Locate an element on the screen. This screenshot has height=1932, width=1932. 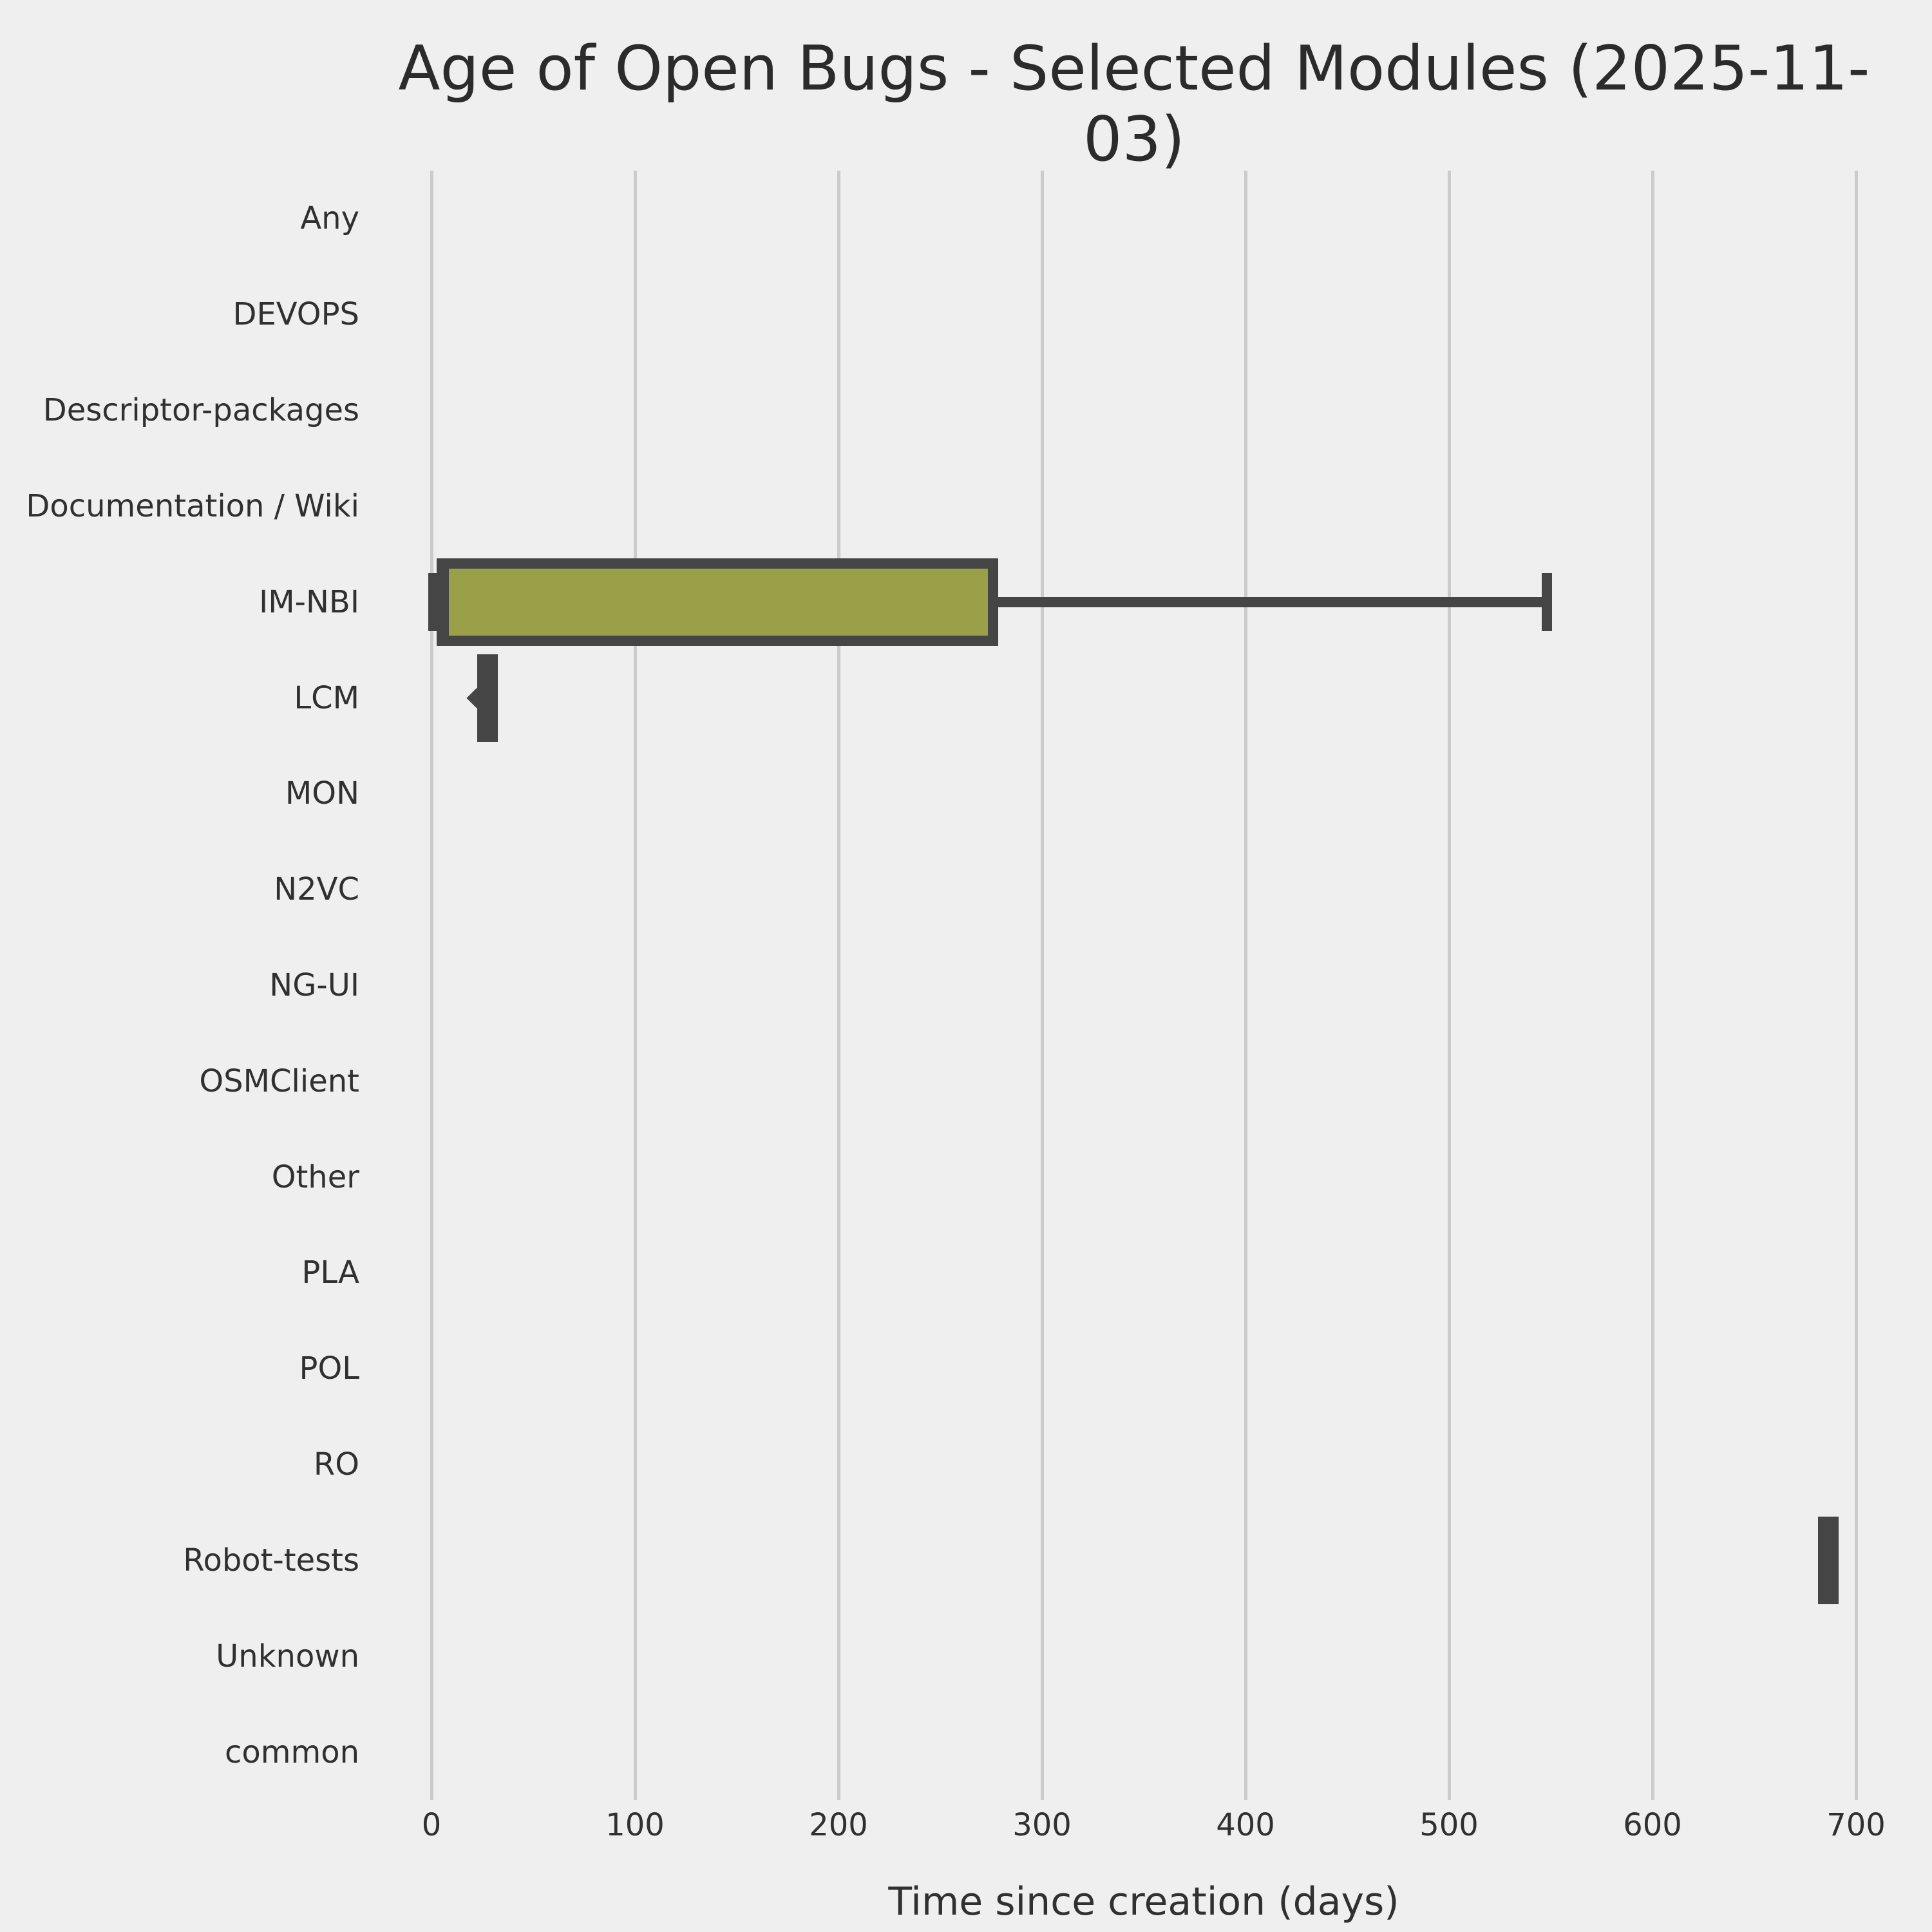
x-axis-title: Time since creation (days) is located at coordinates (1143, 1902).